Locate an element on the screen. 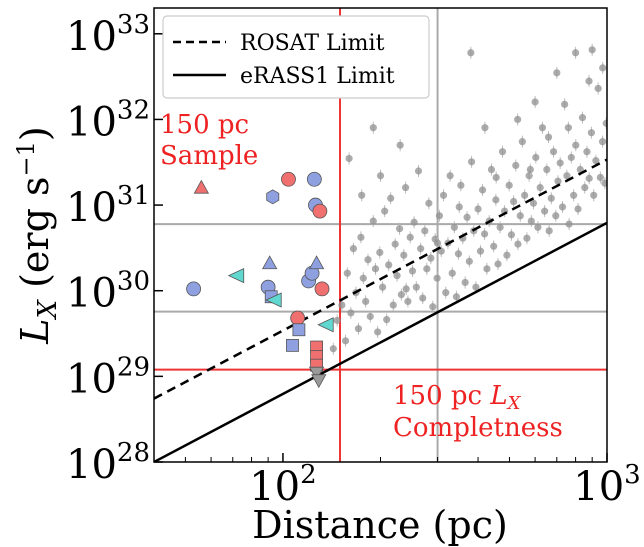 Image resolution: width=644 pixels, height=547 pixels. y-tick-exp: 31 is located at coordinates (133, 196).